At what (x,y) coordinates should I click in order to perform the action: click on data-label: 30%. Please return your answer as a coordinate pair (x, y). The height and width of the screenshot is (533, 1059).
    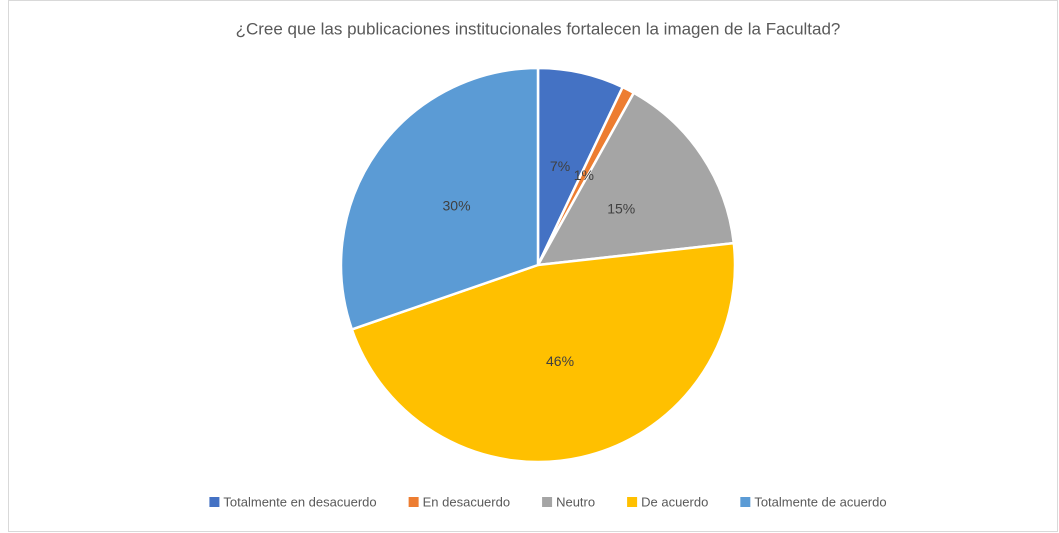
    Looking at the image, I should click on (457, 206).